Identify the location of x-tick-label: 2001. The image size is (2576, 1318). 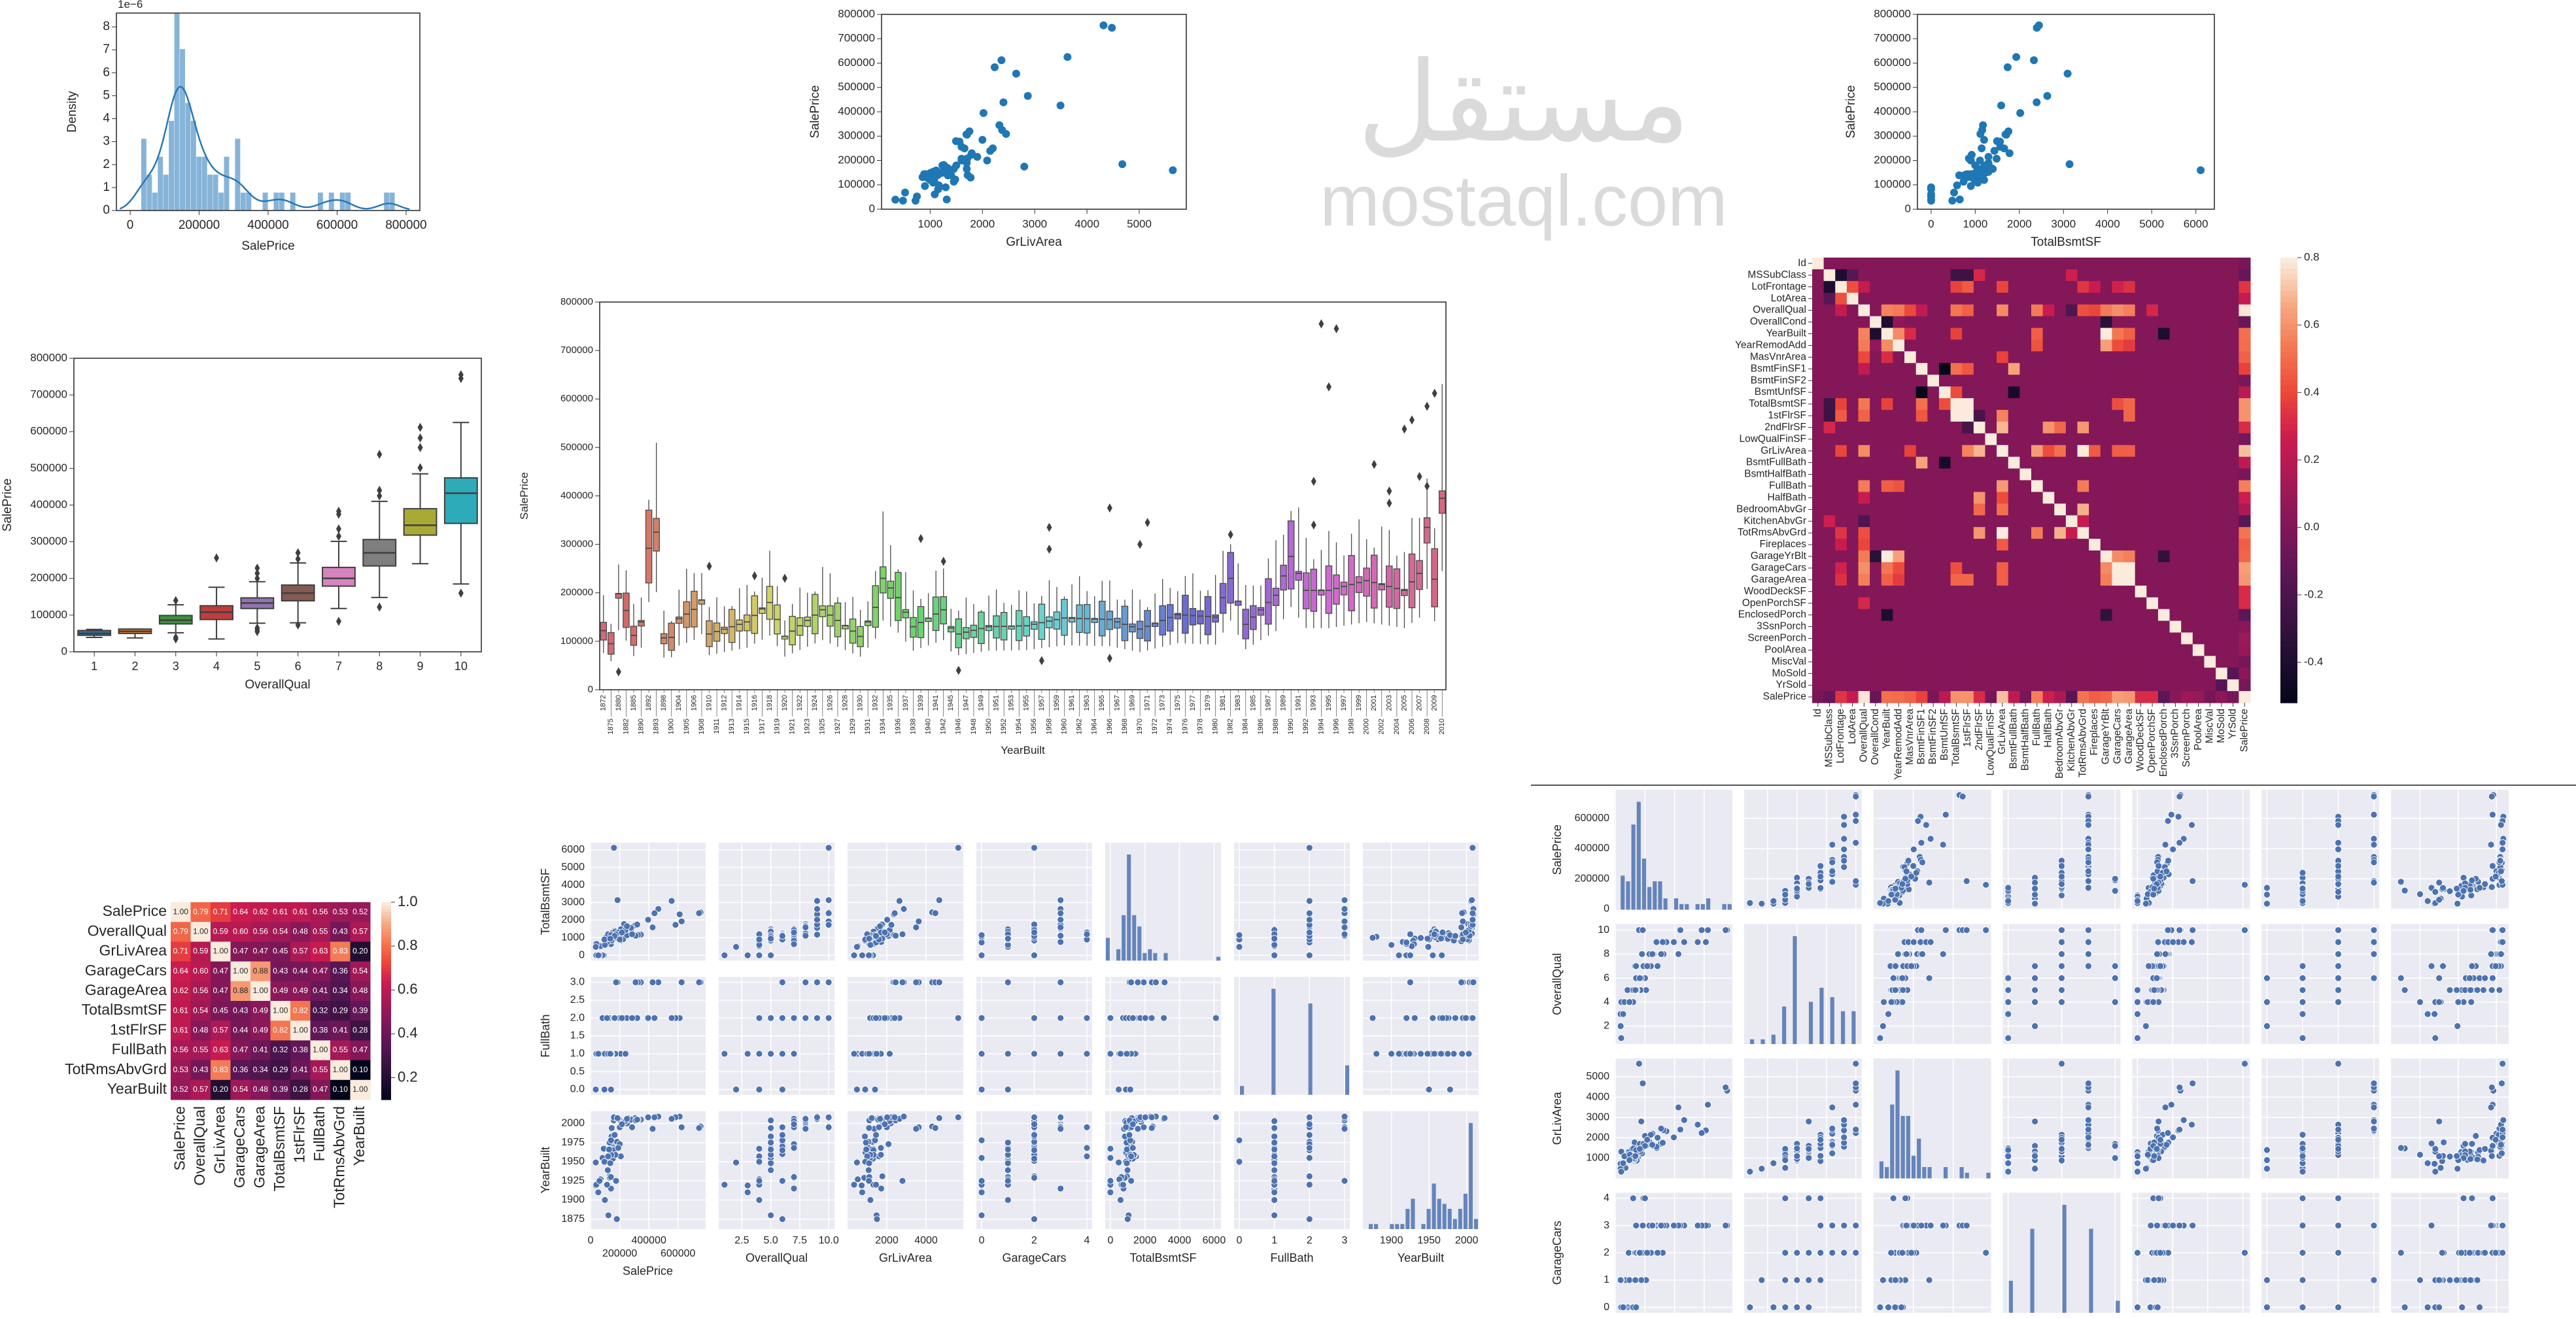
(1374, 703).